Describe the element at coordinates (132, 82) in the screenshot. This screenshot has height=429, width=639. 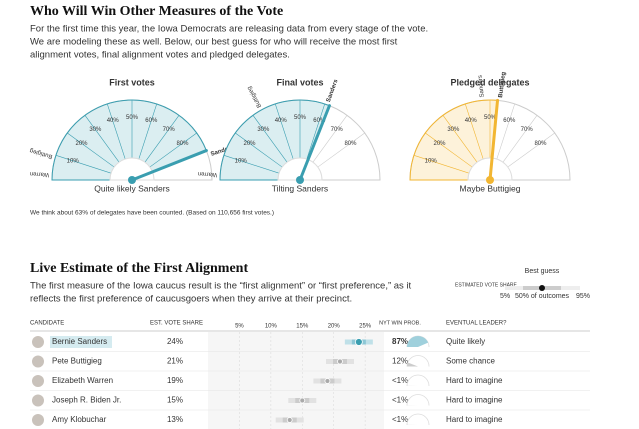
I see `gauge-title: First votes` at that location.